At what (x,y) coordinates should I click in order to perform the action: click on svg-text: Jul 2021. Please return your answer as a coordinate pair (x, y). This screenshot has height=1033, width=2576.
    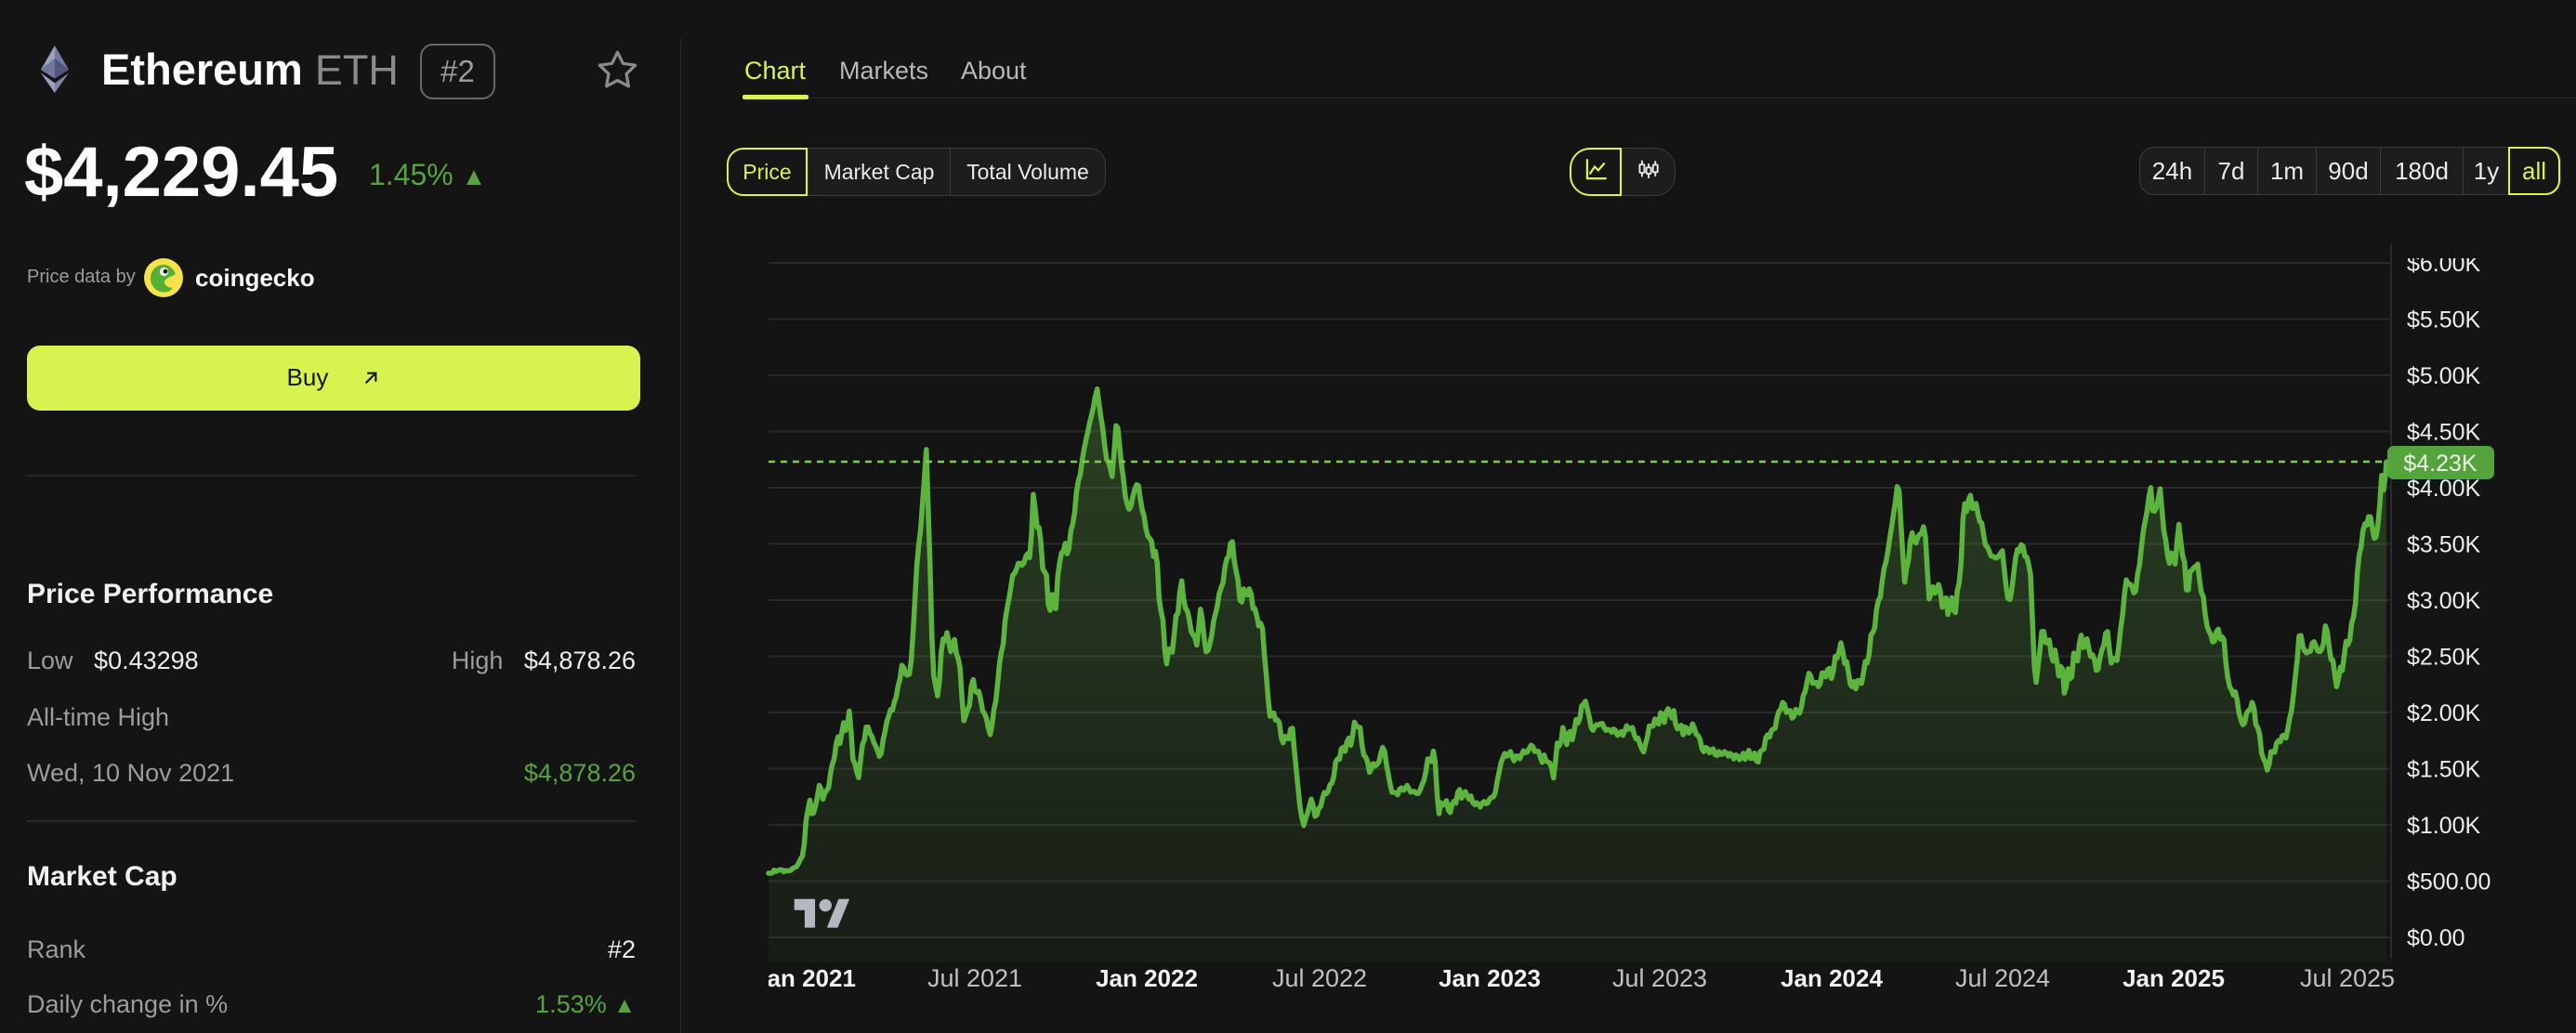
    Looking at the image, I should click on (974, 978).